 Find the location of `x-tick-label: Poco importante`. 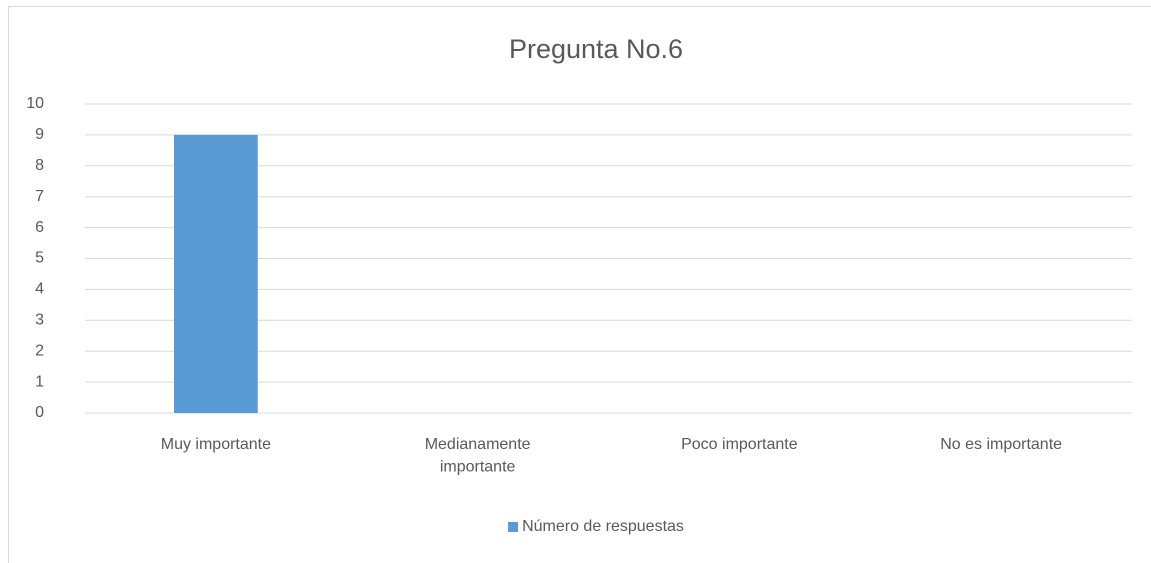

x-tick-label: Poco importante is located at coordinates (739, 444).